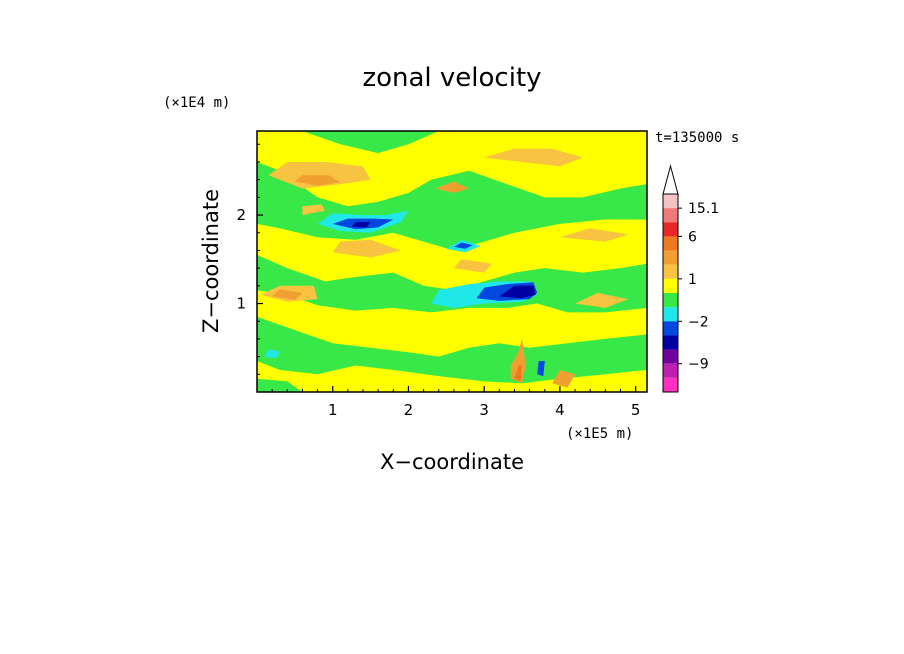 Image resolution: width=904 pixels, height=654 pixels. What do you see at coordinates (249, 259) in the screenshot?
I see `y-axis-ticks: 12` at bounding box center [249, 259].